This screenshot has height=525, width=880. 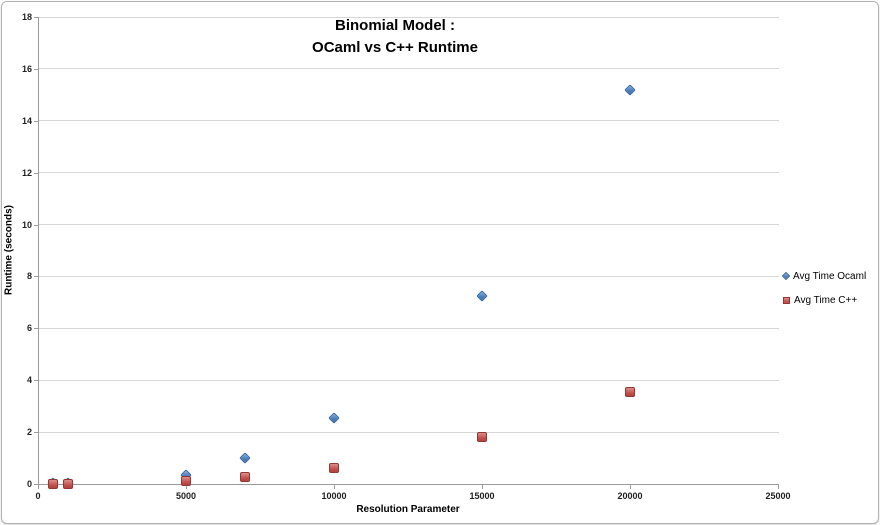 What do you see at coordinates (482, 437) in the screenshot?
I see `data-point-square-x15000` at bounding box center [482, 437].